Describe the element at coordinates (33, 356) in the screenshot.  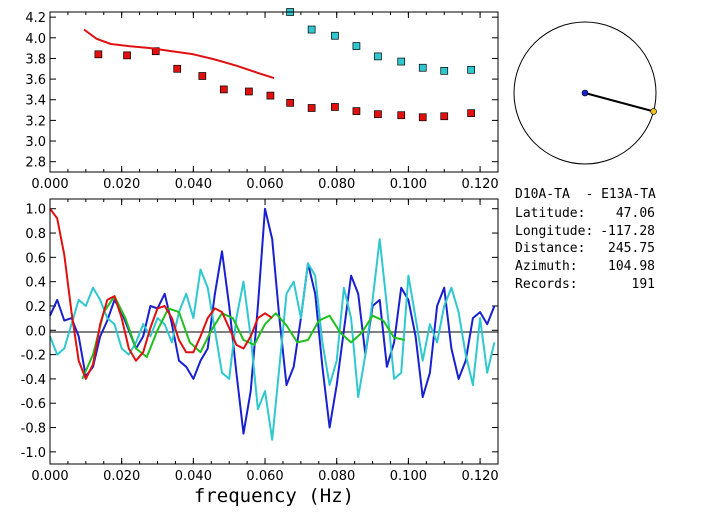
I see `coherency-y-tick-label: -0.2` at that location.